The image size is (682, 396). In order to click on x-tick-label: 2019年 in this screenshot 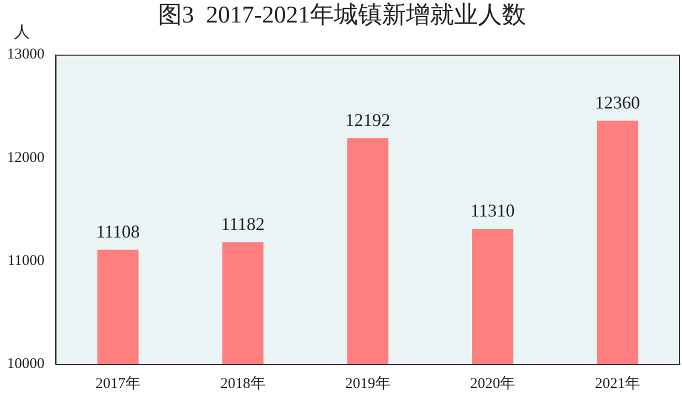, I will do `click(367, 383)`.